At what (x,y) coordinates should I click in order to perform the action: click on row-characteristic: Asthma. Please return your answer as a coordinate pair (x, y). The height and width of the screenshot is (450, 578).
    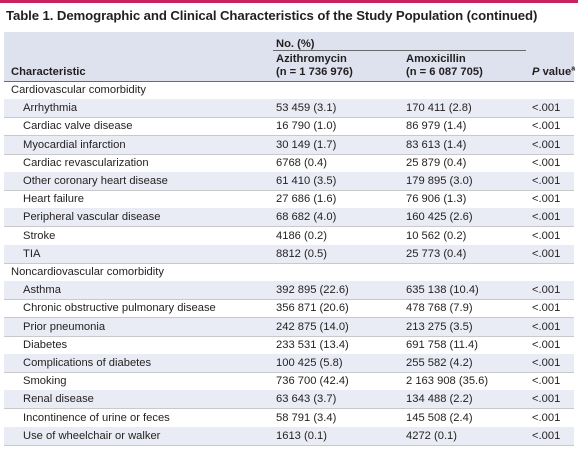
    Looking at the image, I should click on (42, 290).